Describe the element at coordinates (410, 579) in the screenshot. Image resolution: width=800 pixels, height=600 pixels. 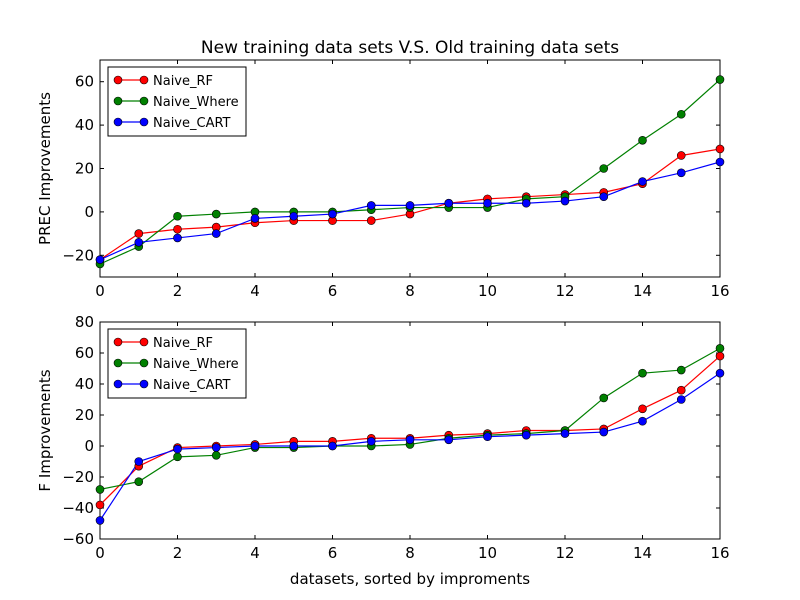
I see `x-axis-label: datasets, sorted by improments` at that location.